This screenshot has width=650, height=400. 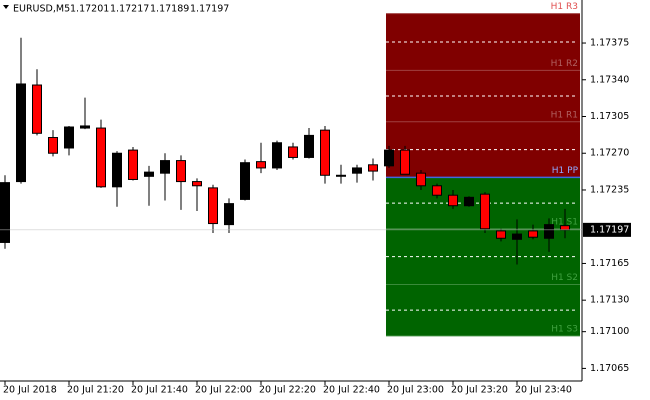 I want to click on symbol-icon, so click(x=6, y=7).